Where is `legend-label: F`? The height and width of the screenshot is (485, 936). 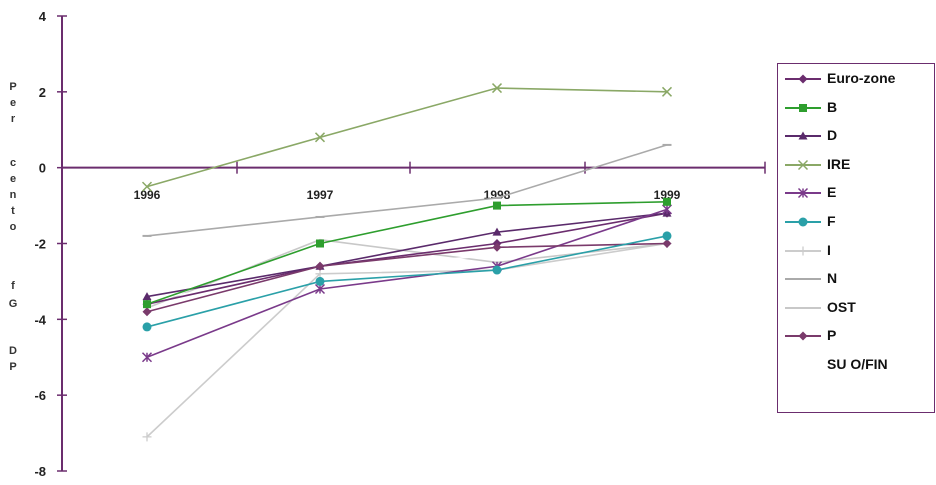
legend-label: F is located at coordinates (831, 221).